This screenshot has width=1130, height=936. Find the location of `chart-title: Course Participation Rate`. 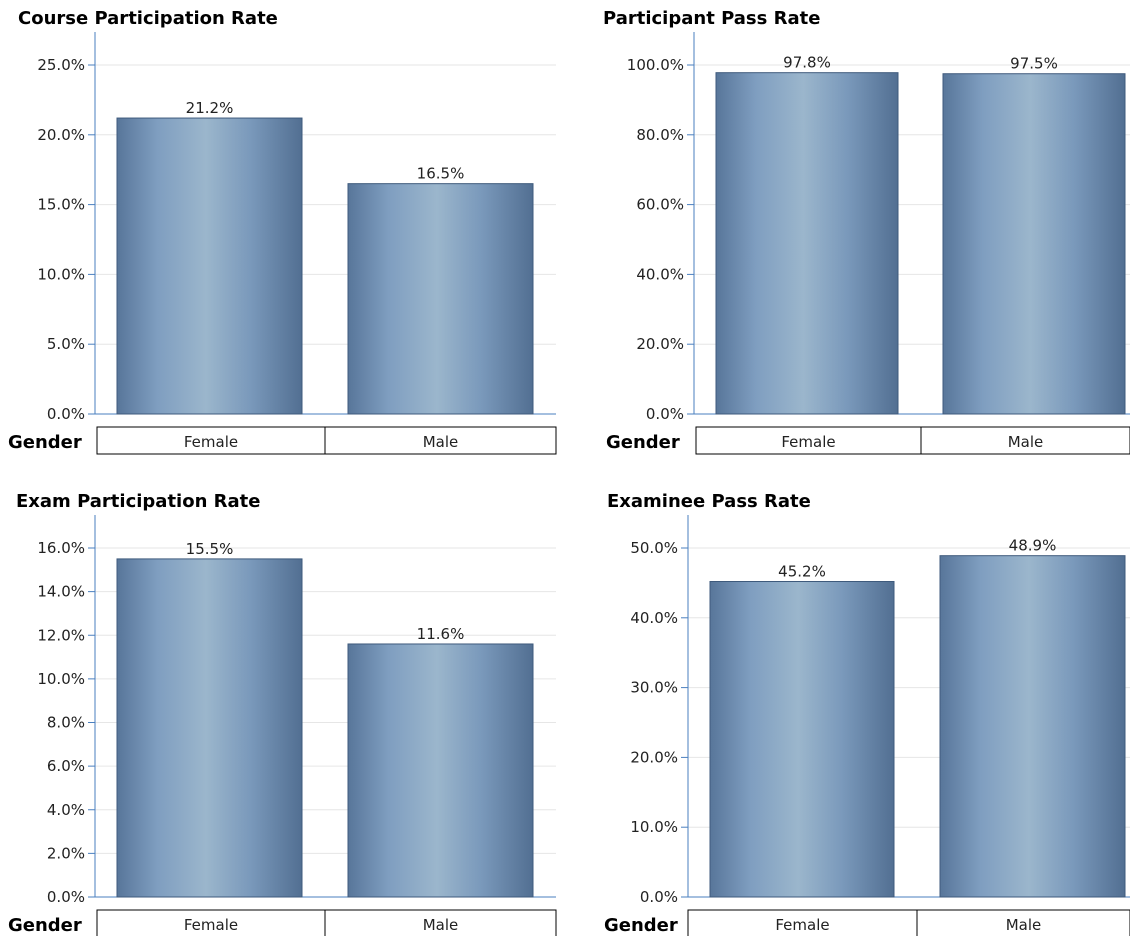

chart-title: Course Participation Rate is located at coordinates (148, 18).